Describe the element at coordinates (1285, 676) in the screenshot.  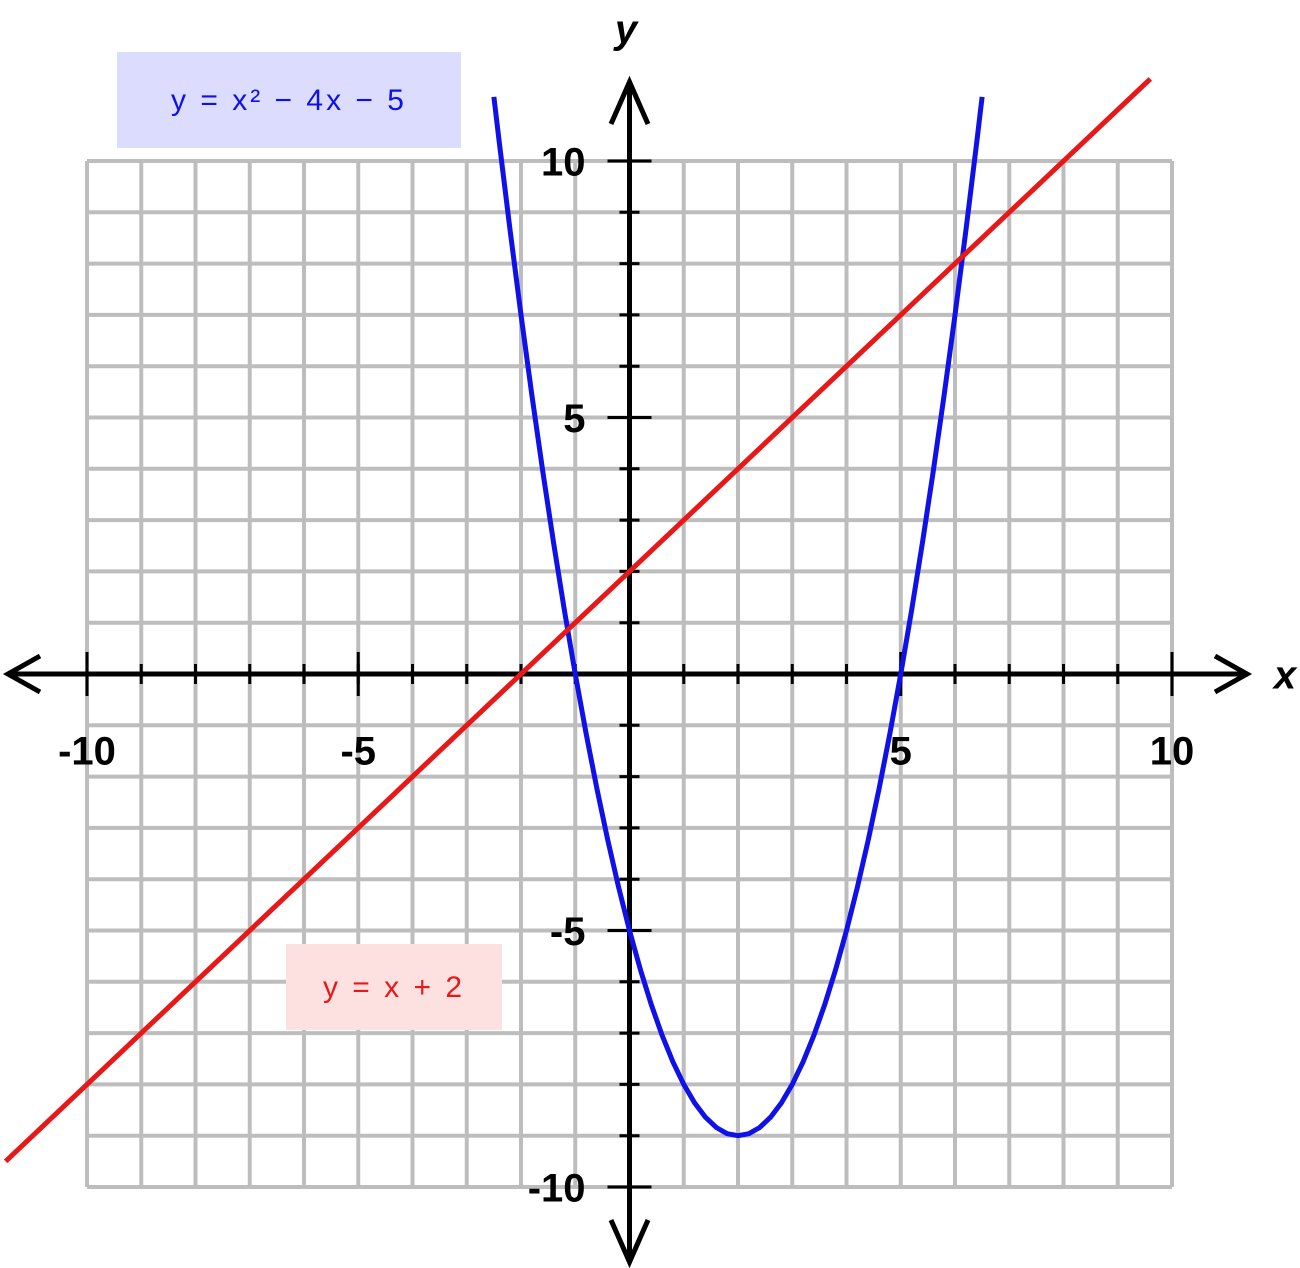
I see `x-axis-label: x` at that location.